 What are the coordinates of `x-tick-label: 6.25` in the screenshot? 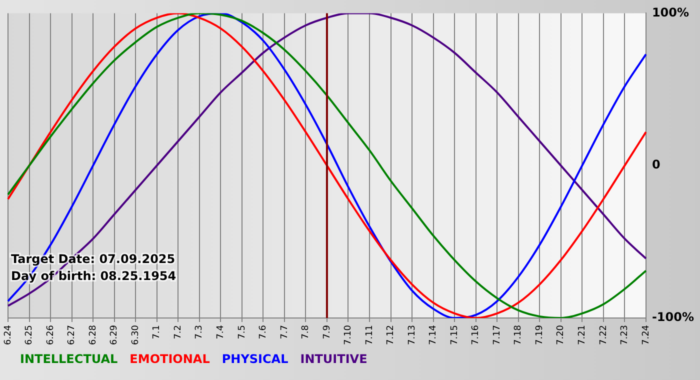 It's located at (29, 335).